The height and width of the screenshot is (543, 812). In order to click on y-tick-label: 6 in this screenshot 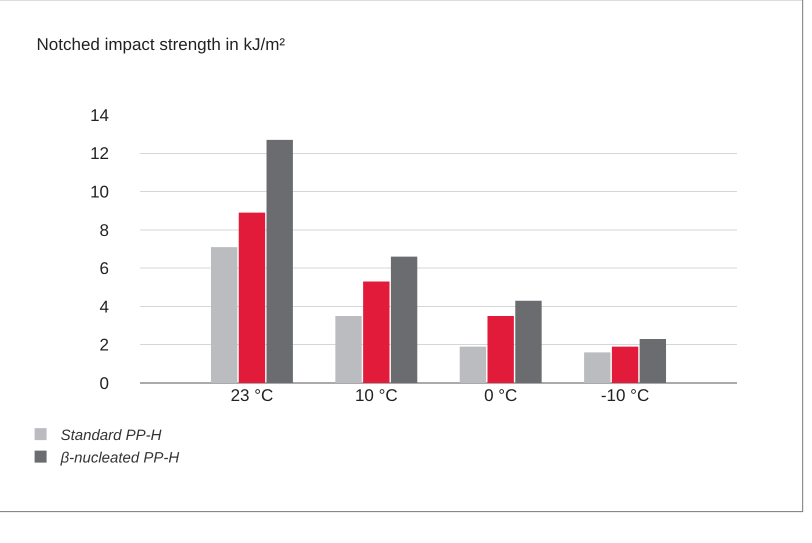, I will do `click(104, 268)`.